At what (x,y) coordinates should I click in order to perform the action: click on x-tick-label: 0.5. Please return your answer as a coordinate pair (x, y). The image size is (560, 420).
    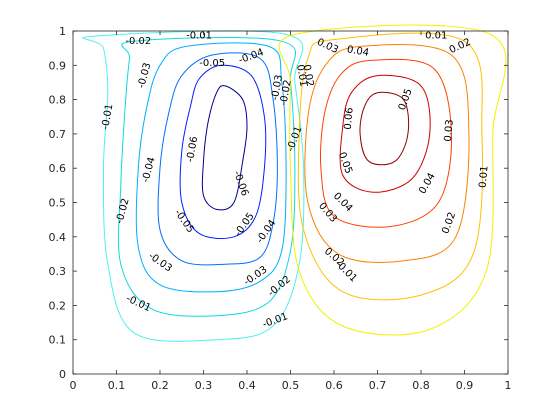
    Looking at the image, I should click on (291, 385).